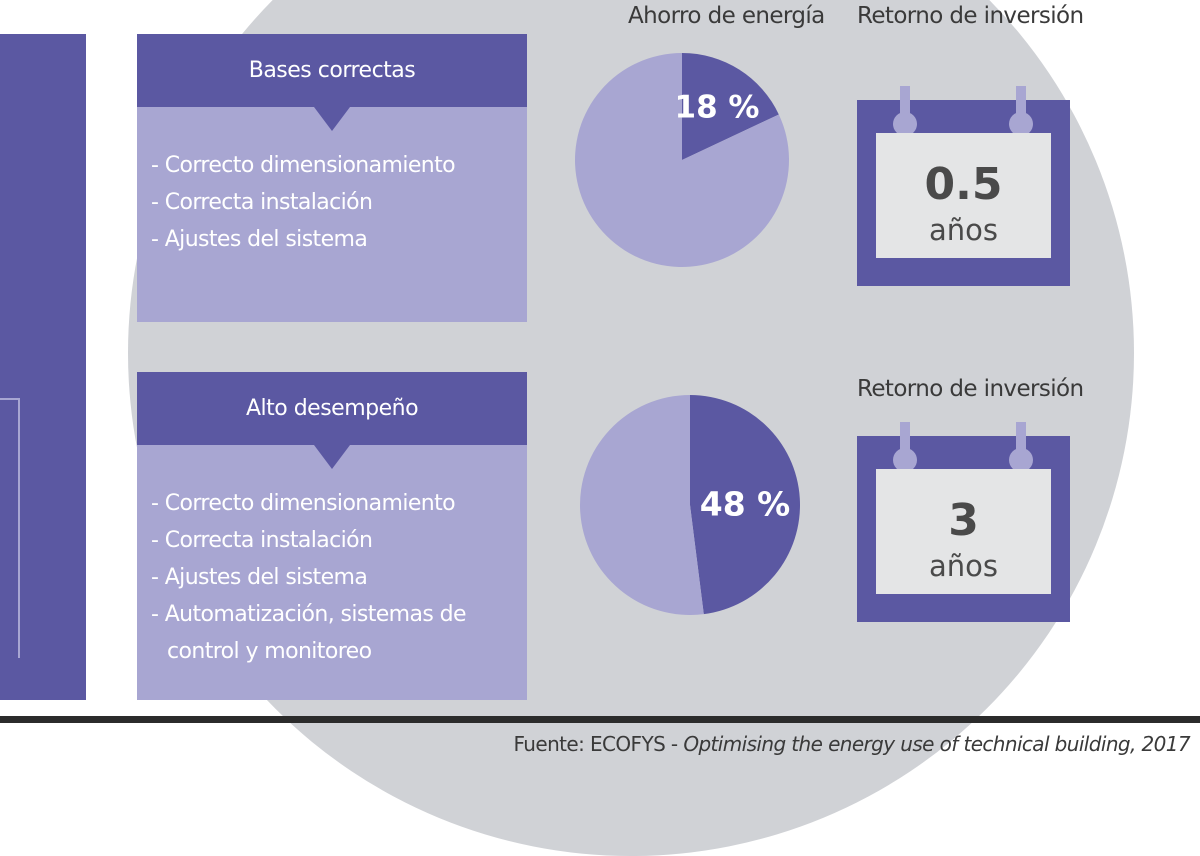 Image resolution: width=1200 pixels, height=856 pixels. Describe the element at coordinates (600, 719) in the screenshot. I see `footer-rule` at that location.